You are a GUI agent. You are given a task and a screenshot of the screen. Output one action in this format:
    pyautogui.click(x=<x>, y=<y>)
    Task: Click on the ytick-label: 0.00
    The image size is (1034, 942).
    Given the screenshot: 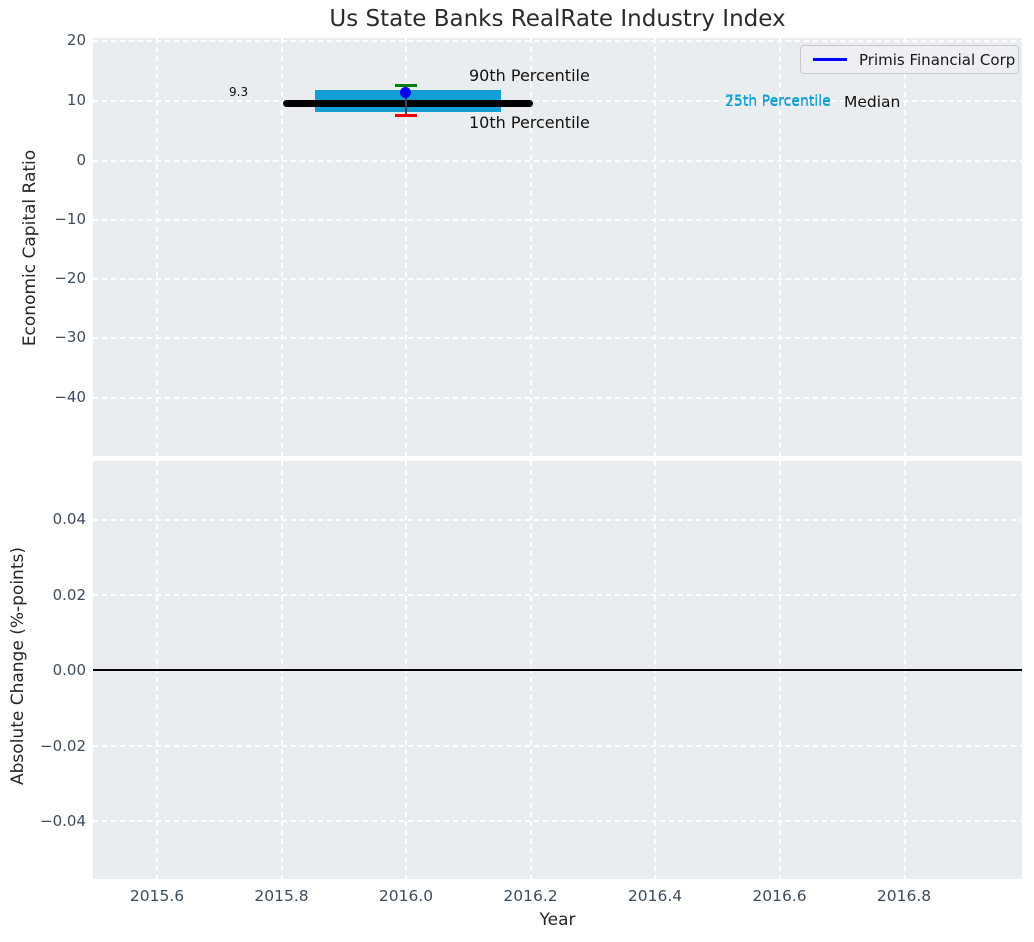 What is the action you would take?
    pyautogui.click(x=69, y=670)
    